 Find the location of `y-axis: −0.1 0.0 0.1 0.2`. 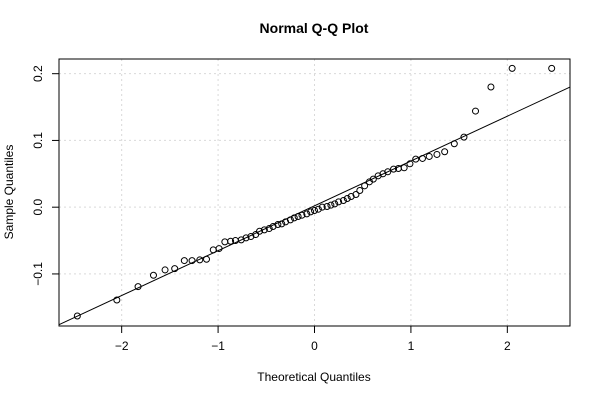

y-axis: −0.1 0.0 0.1 0.2 is located at coordinates (45, 175).